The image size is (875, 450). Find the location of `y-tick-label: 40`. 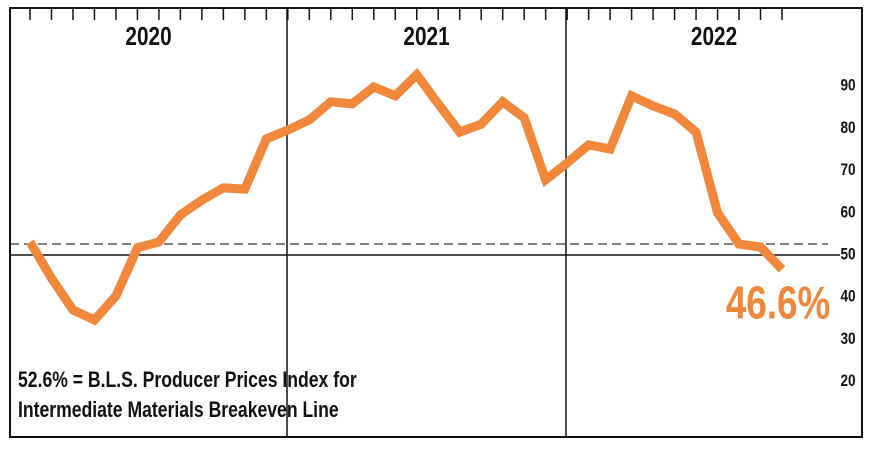

y-tick-label: 40 is located at coordinates (847, 296).